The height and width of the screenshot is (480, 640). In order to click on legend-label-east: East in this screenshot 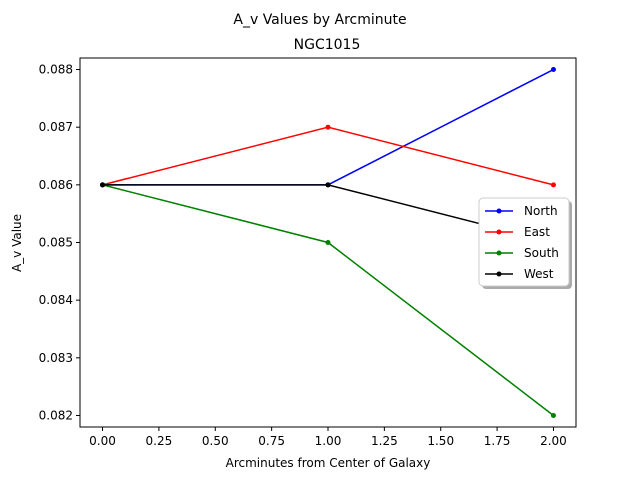, I will do `click(537, 232)`.